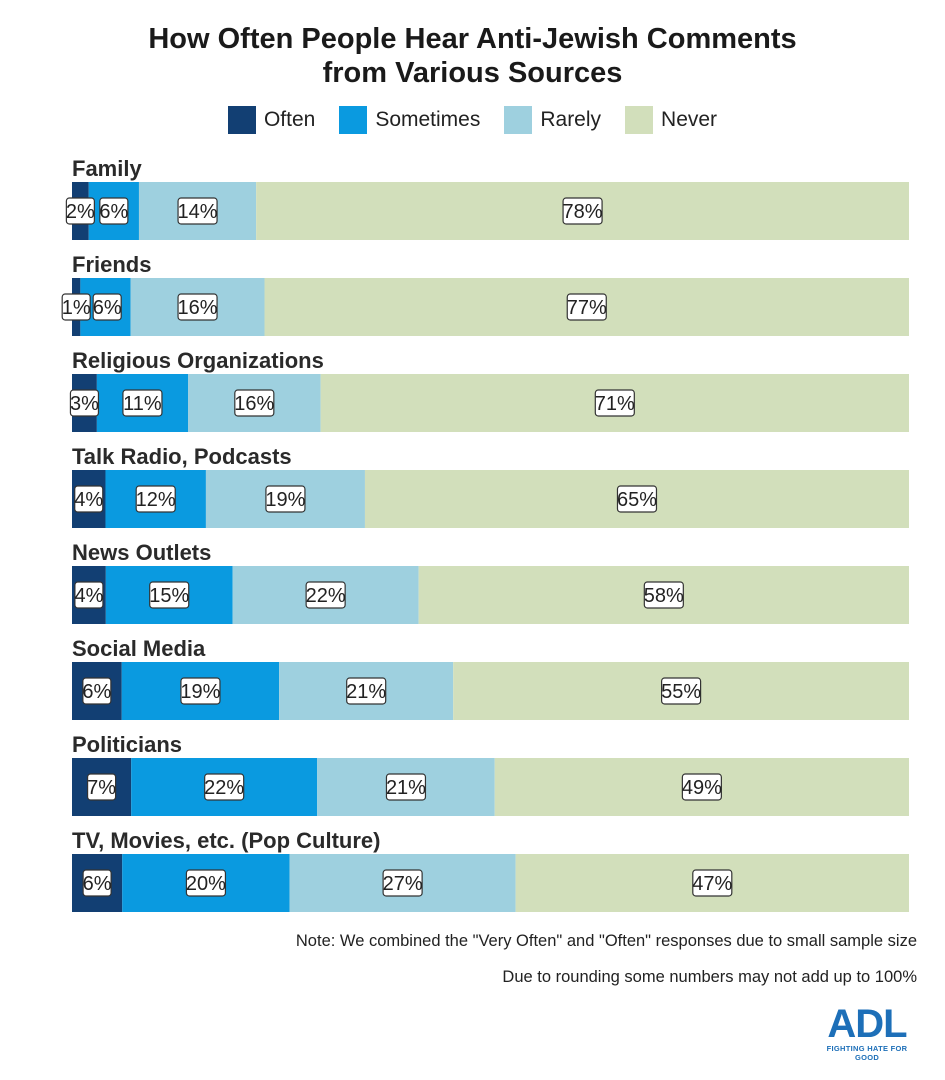 The height and width of the screenshot is (1080, 945). I want to click on value-label-politicians-never: 49%, so click(702, 788).